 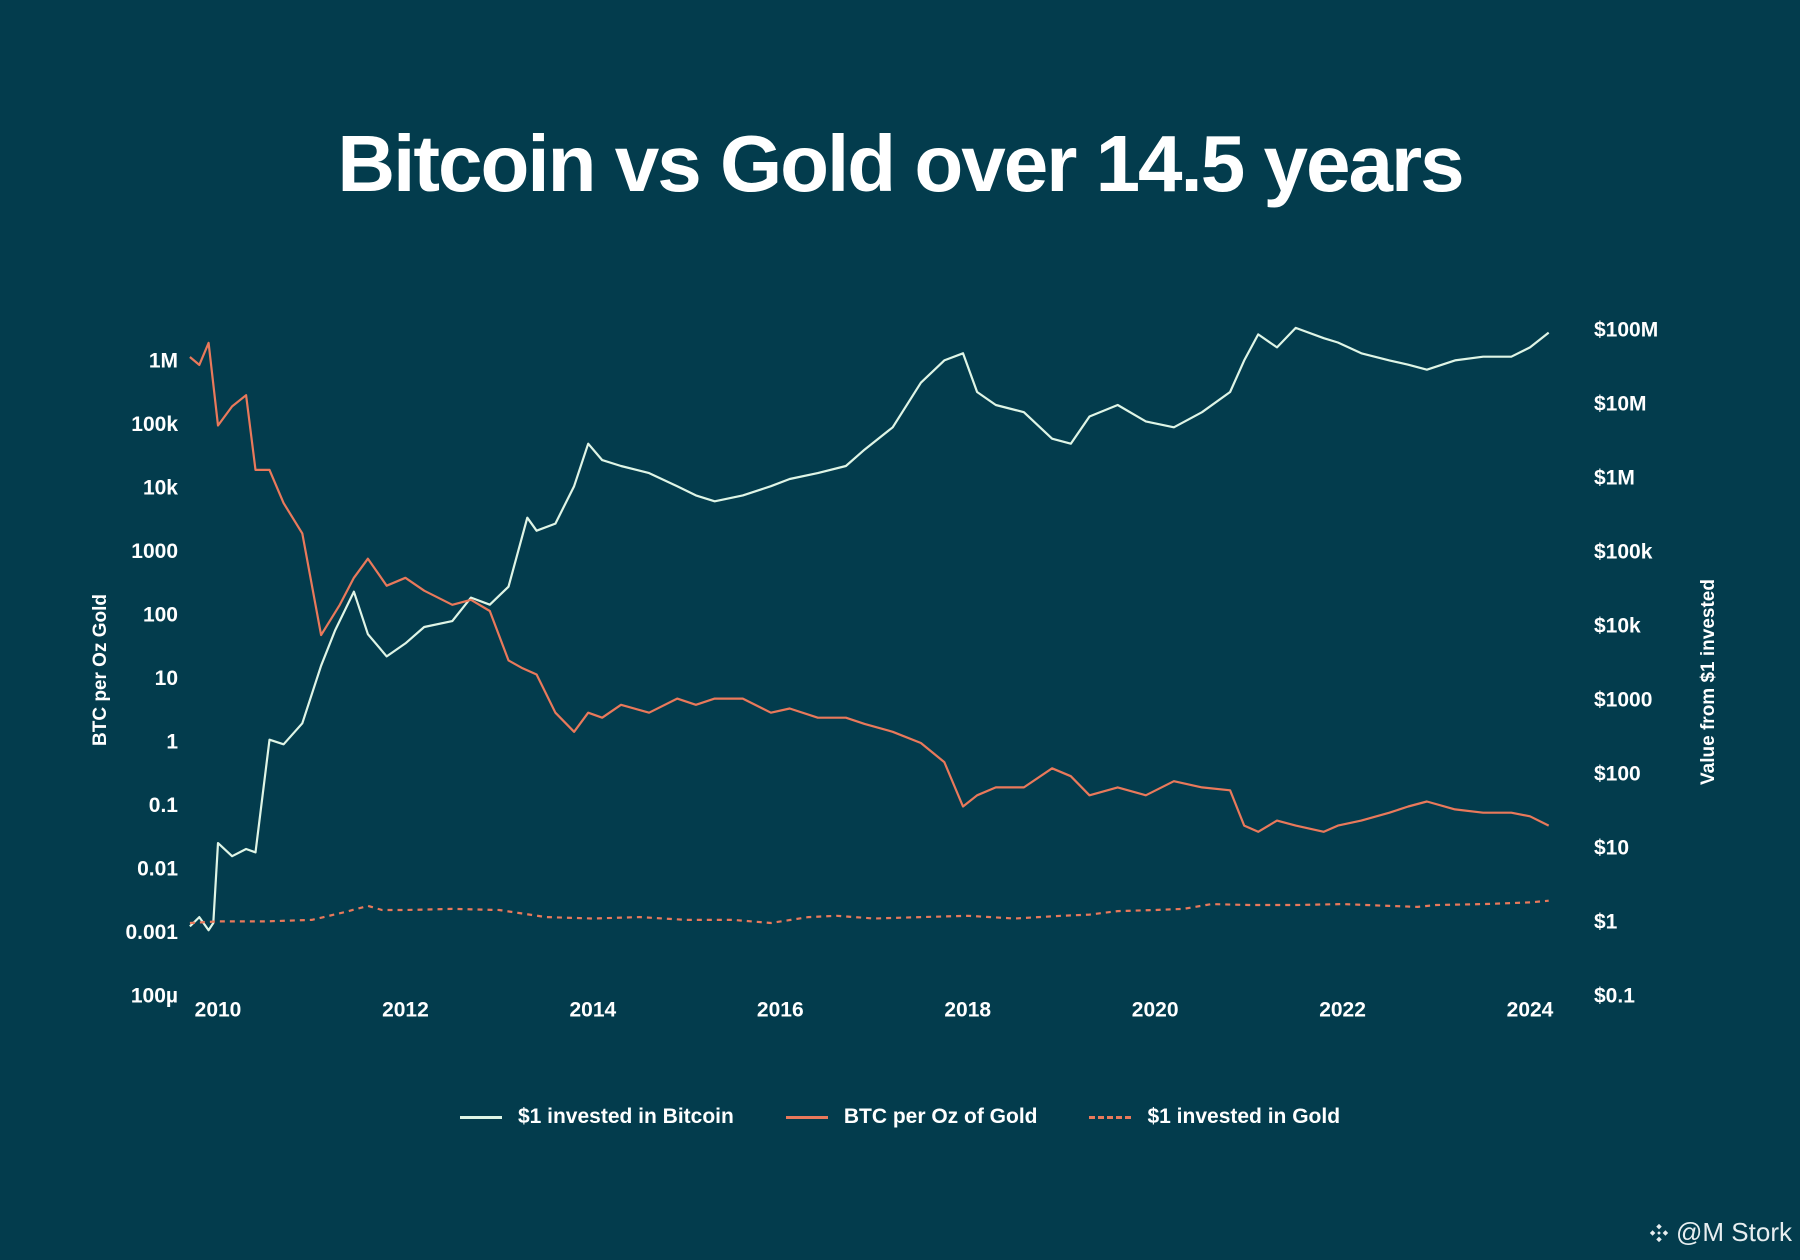 What do you see at coordinates (172, 742) in the screenshot?
I see `left-tick-label: 1` at bounding box center [172, 742].